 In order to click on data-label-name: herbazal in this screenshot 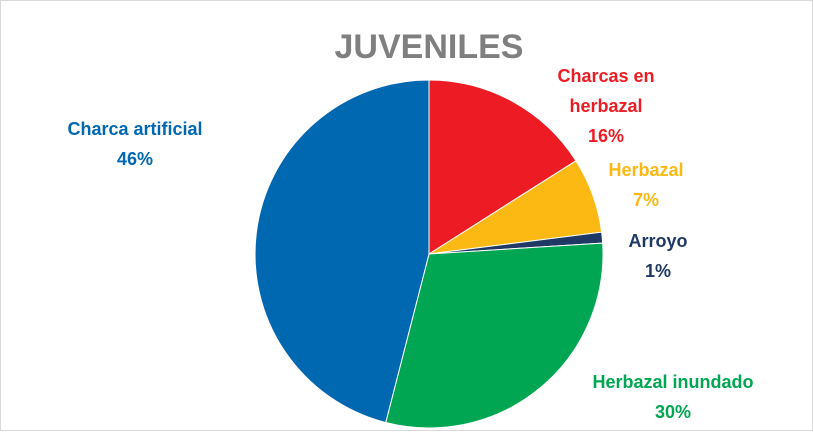, I will do `click(605, 106)`.